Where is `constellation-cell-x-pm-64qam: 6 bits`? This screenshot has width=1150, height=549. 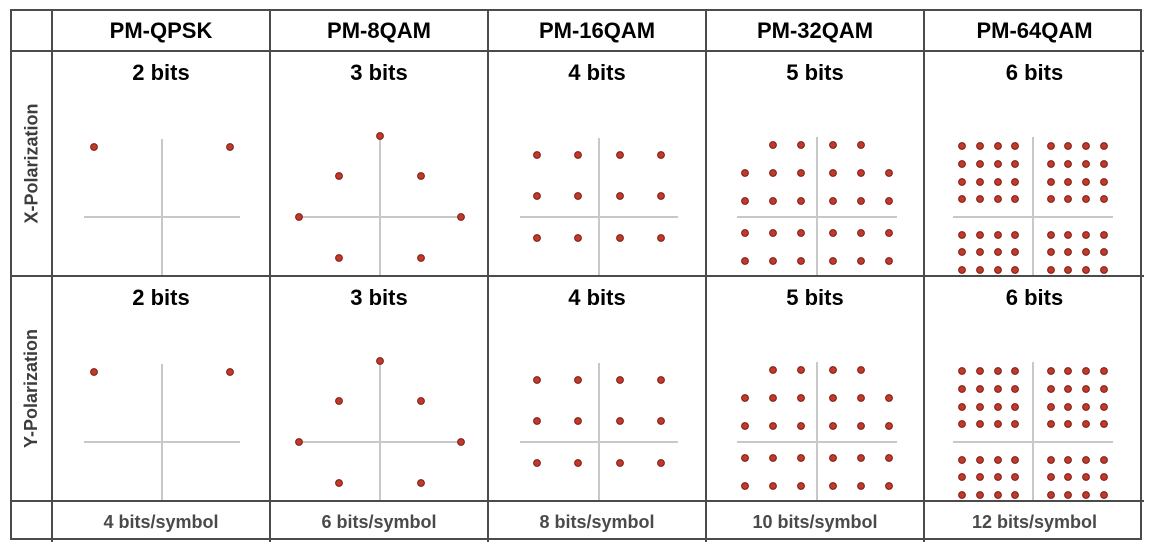
constellation-cell-x-pm-64qam: 6 bits is located at coordinates (1034, 164).